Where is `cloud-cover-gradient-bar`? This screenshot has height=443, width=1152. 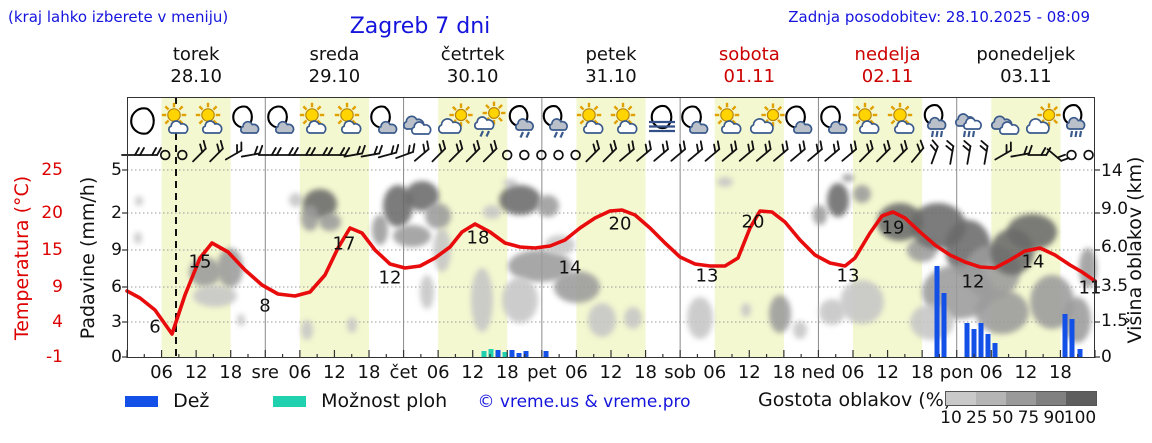 cloud-cover-gradient-bar is located at coordinates (1021, 398).